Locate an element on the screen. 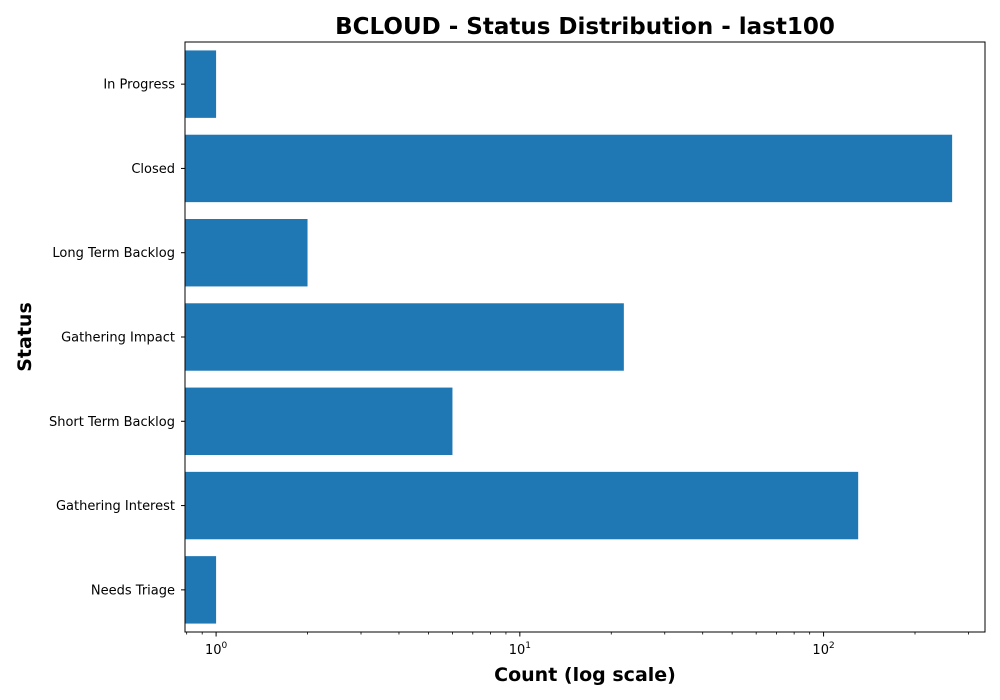 This screenshot has height=700, width=1000. bar-in-progress is located at coordinates (201, 84).